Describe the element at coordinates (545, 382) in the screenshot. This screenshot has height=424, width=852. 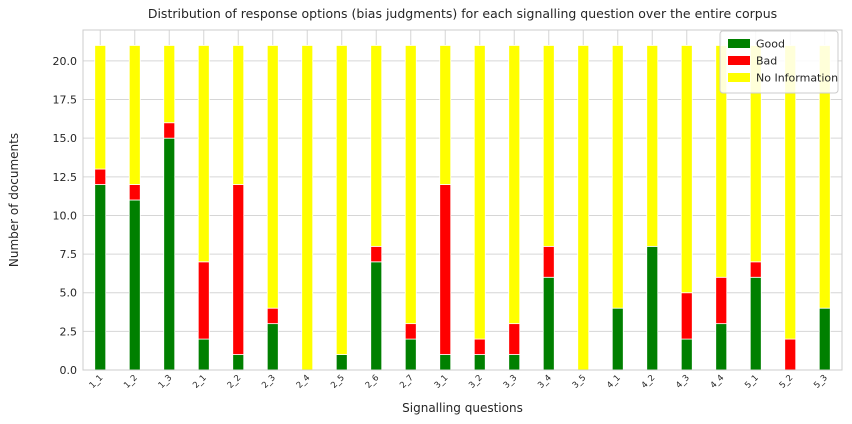
I see `x-tick-label: 3_4` at that location.